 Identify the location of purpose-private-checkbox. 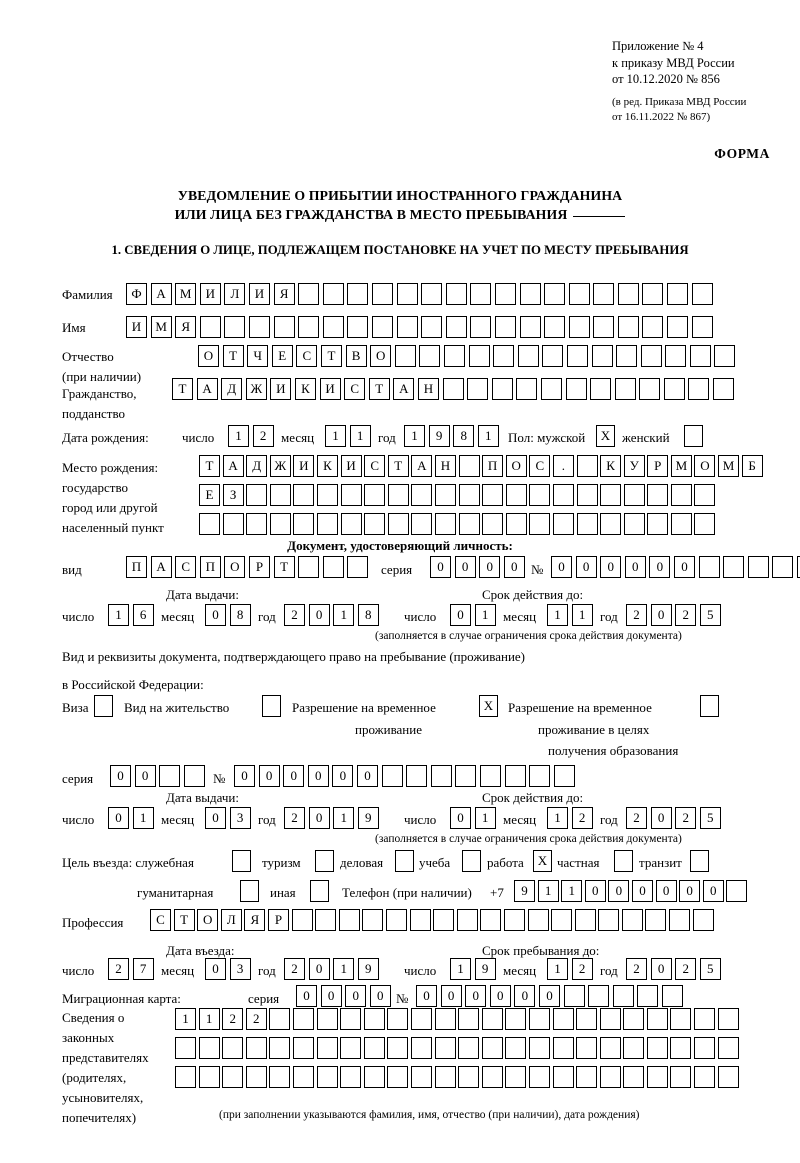
(623, 861).